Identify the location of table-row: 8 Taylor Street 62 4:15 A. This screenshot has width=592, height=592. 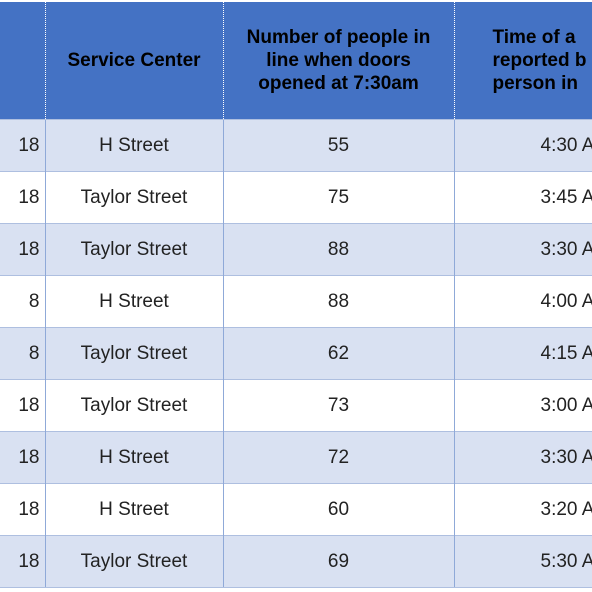
(296, 353).